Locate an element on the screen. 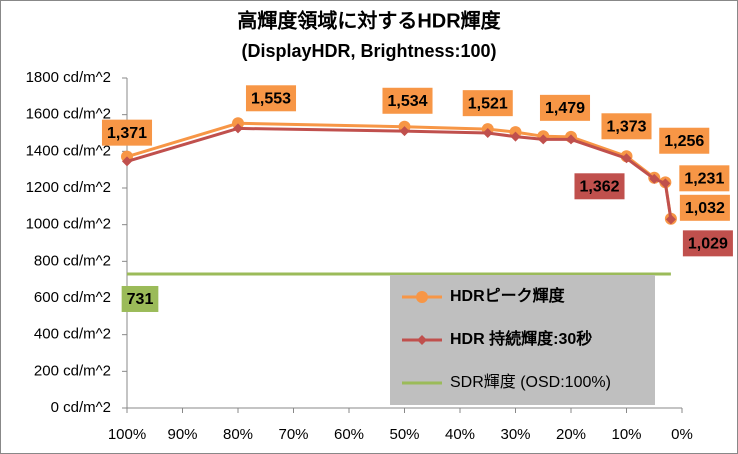 The image size is (738, 454). x-tick-label: 50% is located at coordinates (404, 434).